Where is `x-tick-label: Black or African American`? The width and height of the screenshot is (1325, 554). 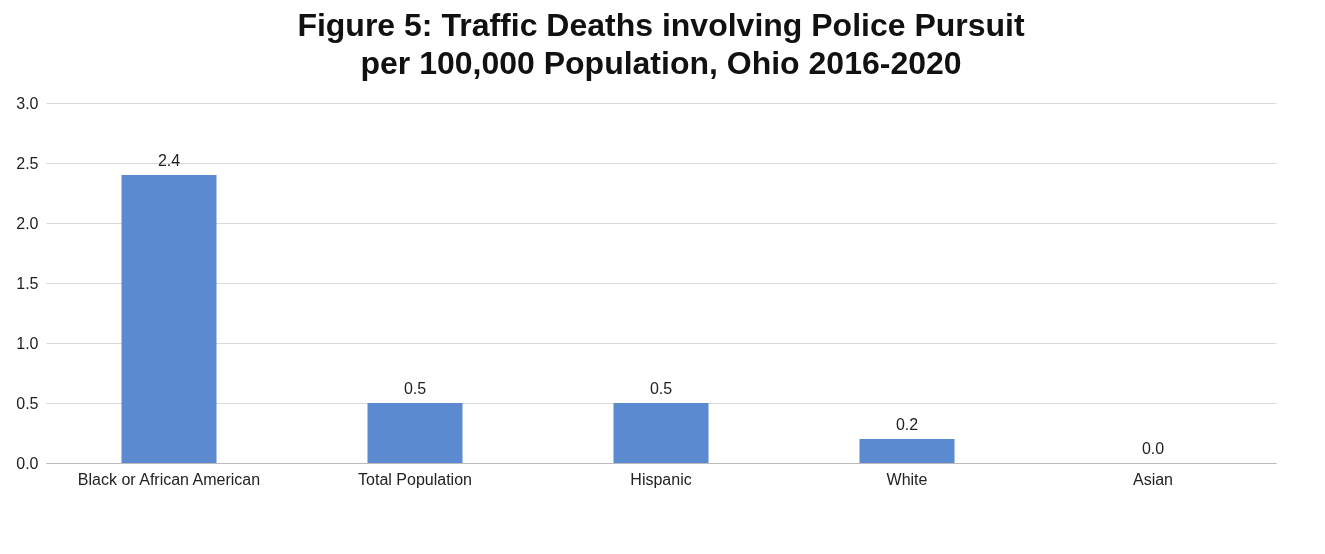
x-tick-label: Black or African American is located at coordinates (169, 479).